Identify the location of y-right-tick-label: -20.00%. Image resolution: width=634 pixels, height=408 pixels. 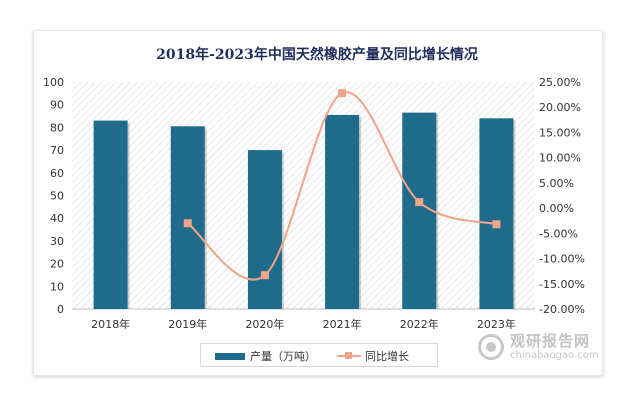
(562, 309).